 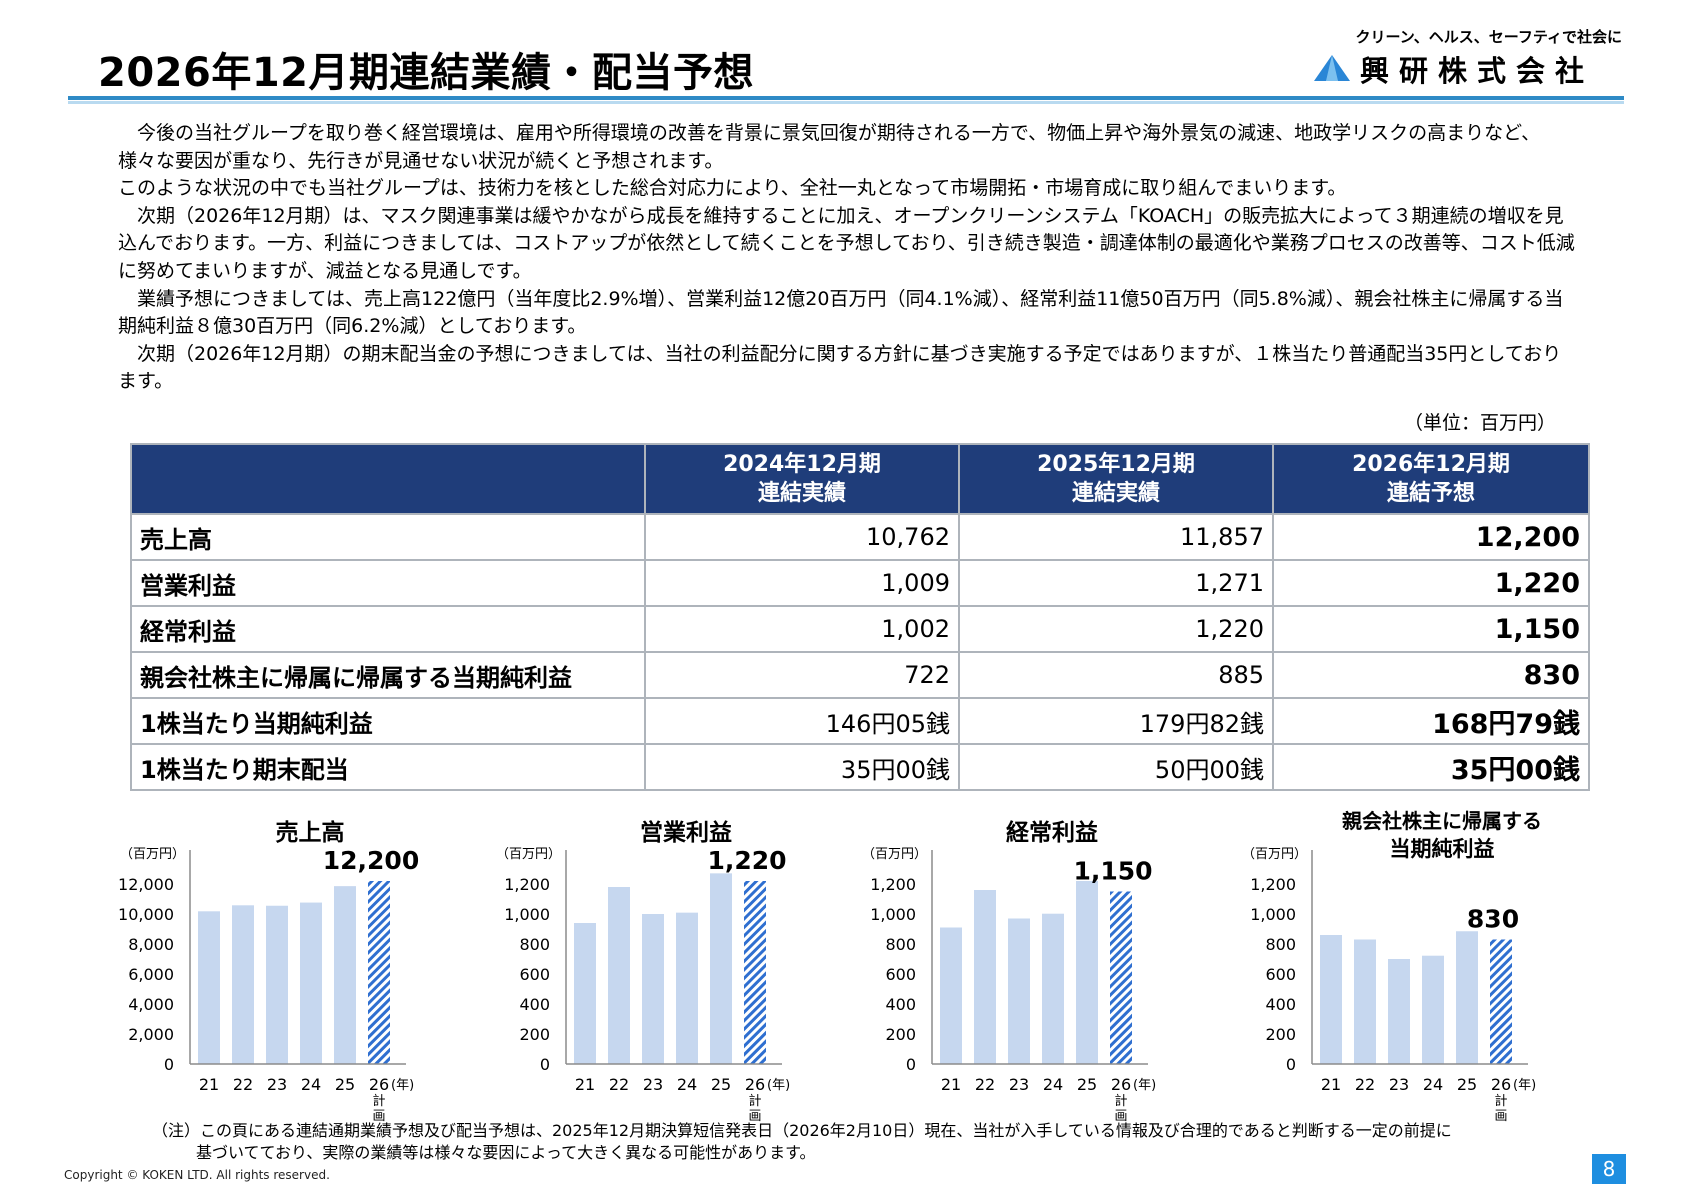 I want to click on company-logo: クリーン、ヘルス、セーフティで社会に 興研株式会社, so click(x=1464, y=57).